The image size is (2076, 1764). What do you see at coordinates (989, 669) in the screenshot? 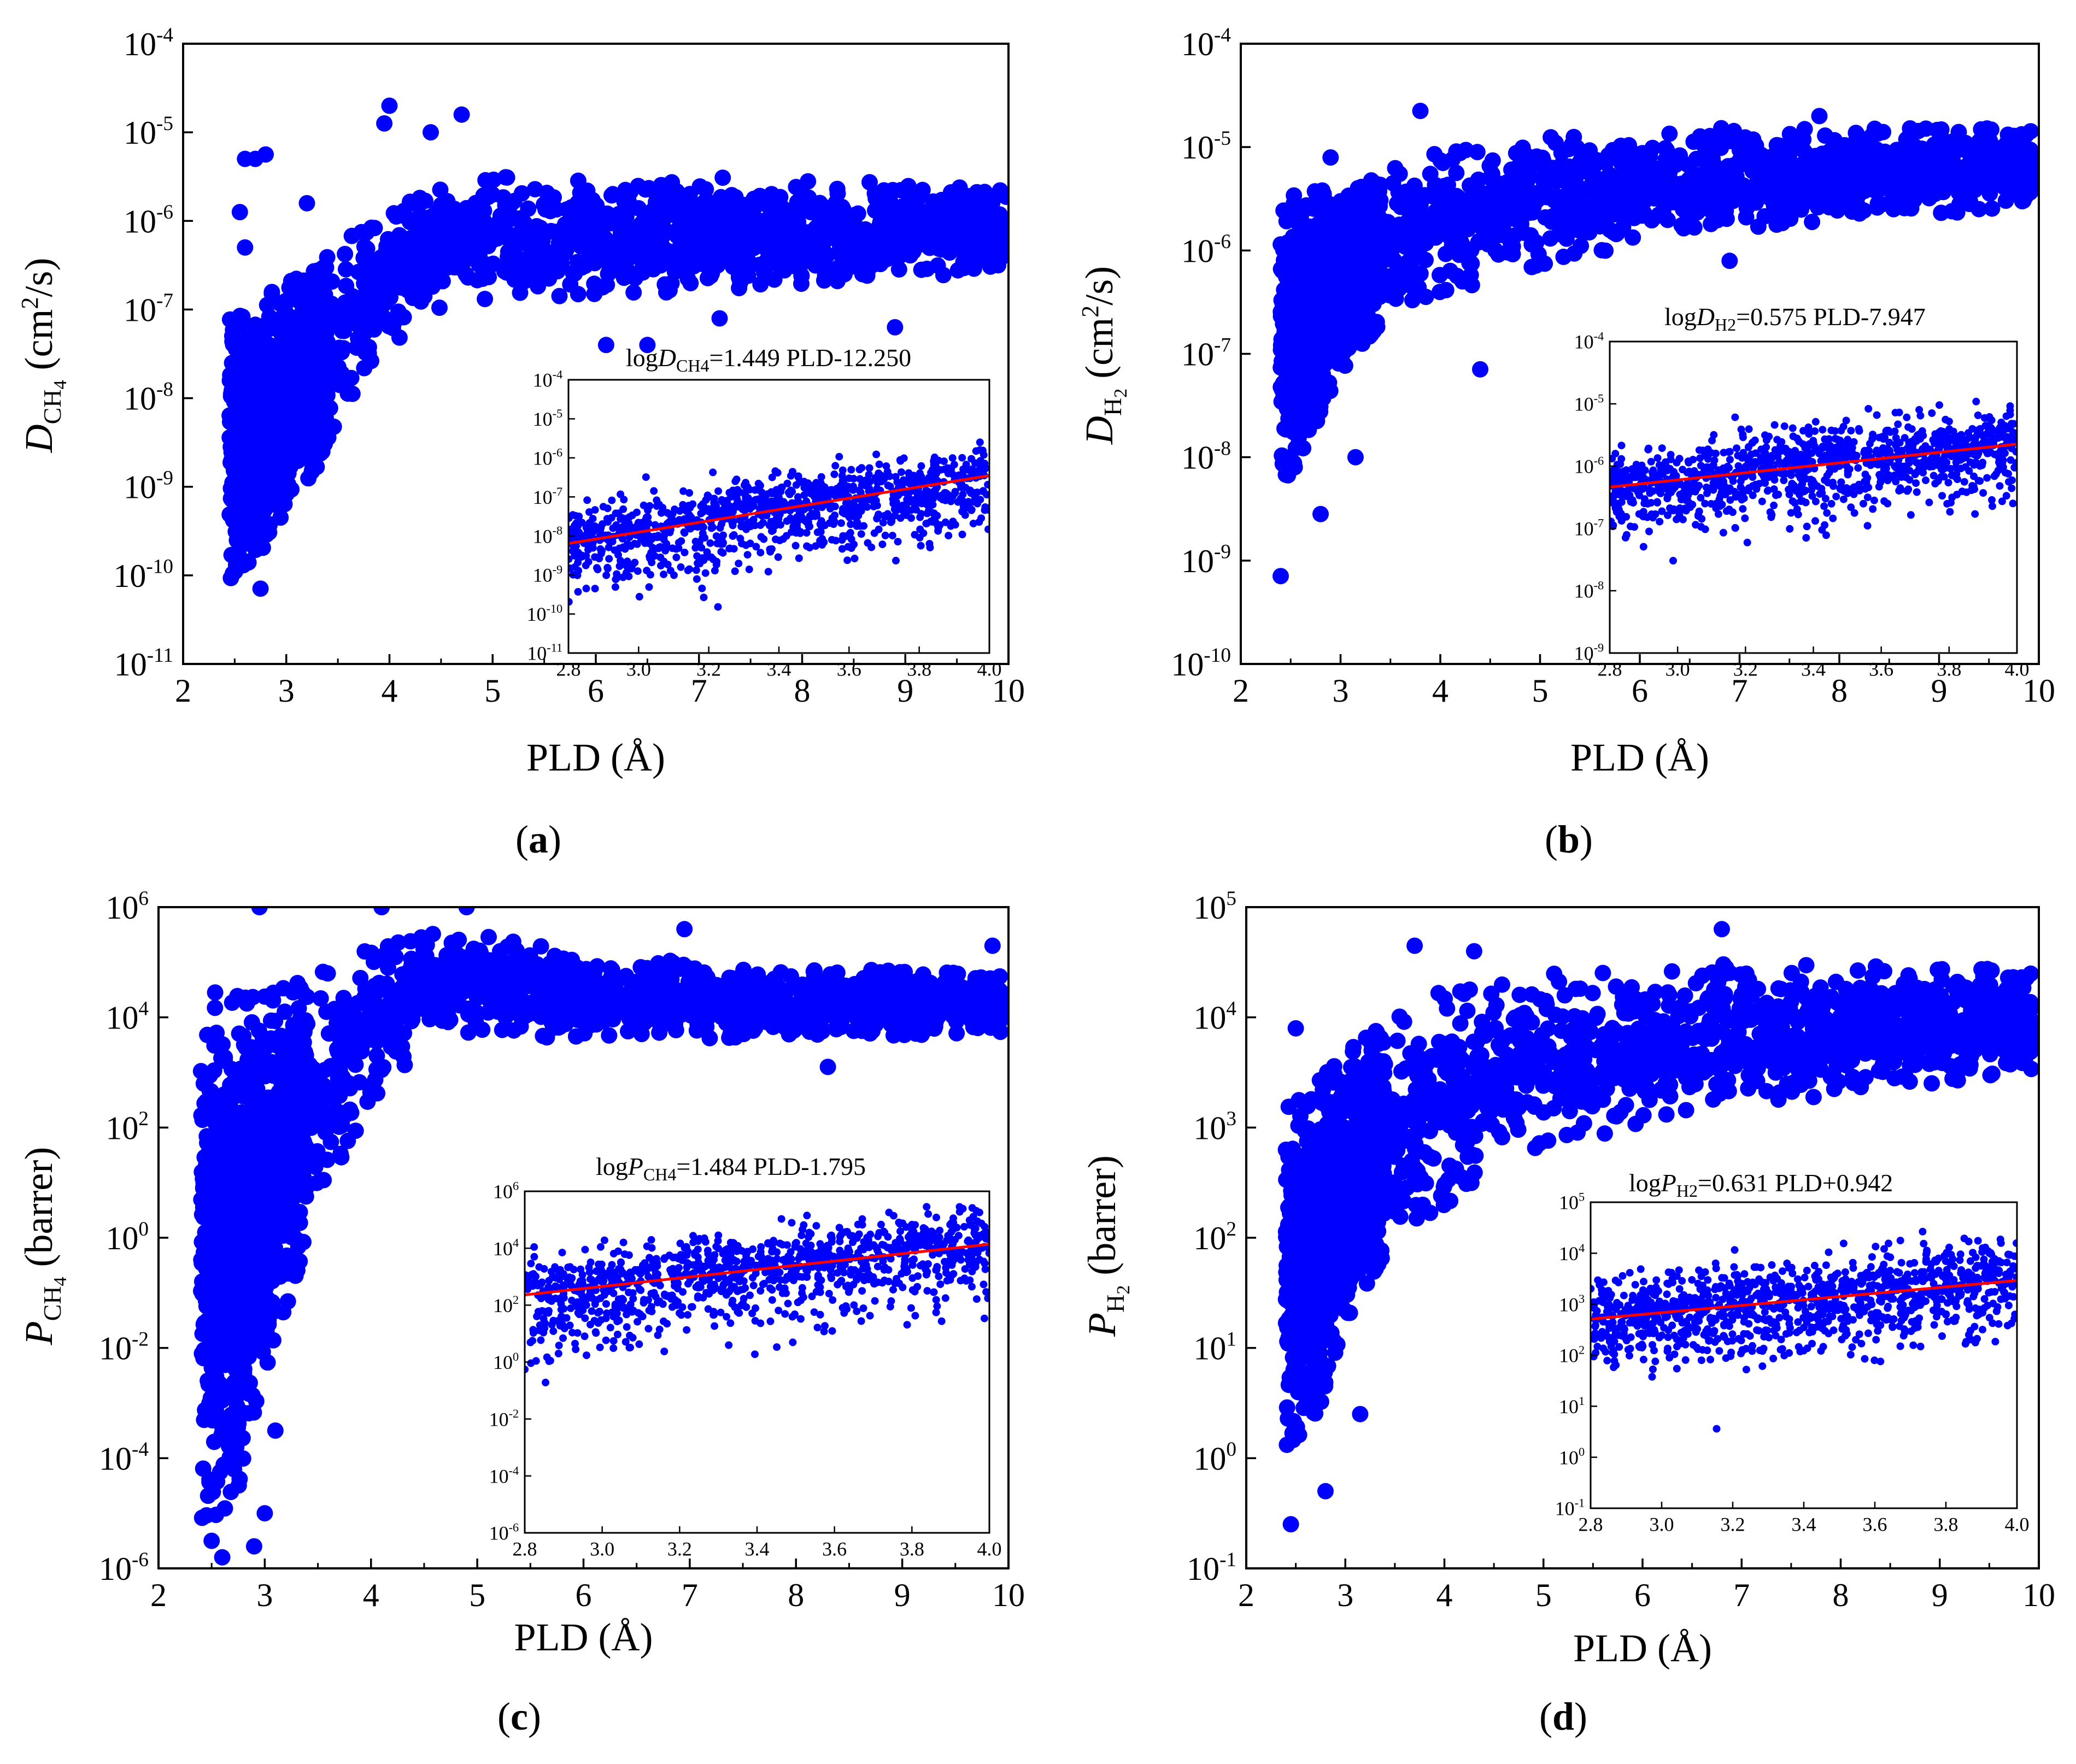
I see `x-tick-label: 4.0` at bounding box center [989, 669].